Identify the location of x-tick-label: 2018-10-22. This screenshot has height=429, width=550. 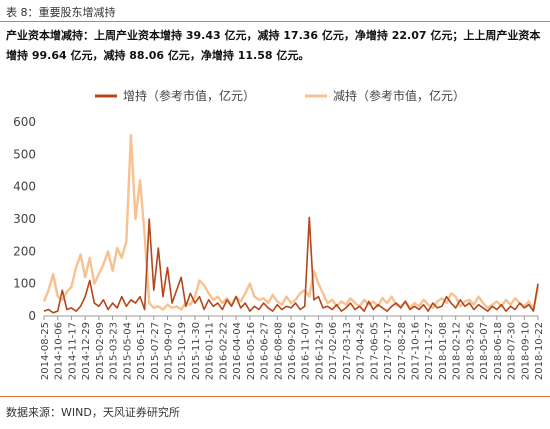
(539, 351).